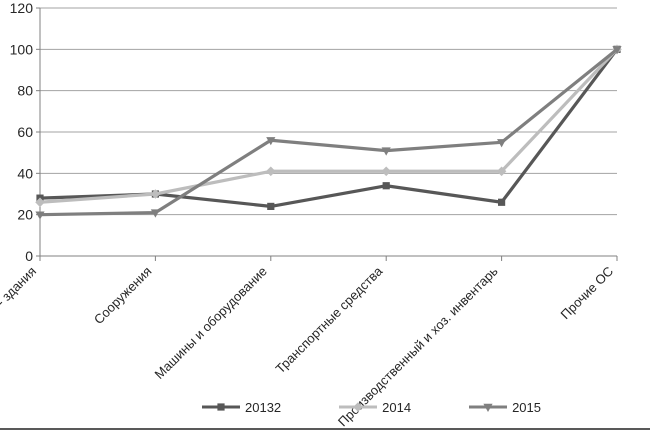  I want to click on y-tick-label: 20, so click(25, 215).